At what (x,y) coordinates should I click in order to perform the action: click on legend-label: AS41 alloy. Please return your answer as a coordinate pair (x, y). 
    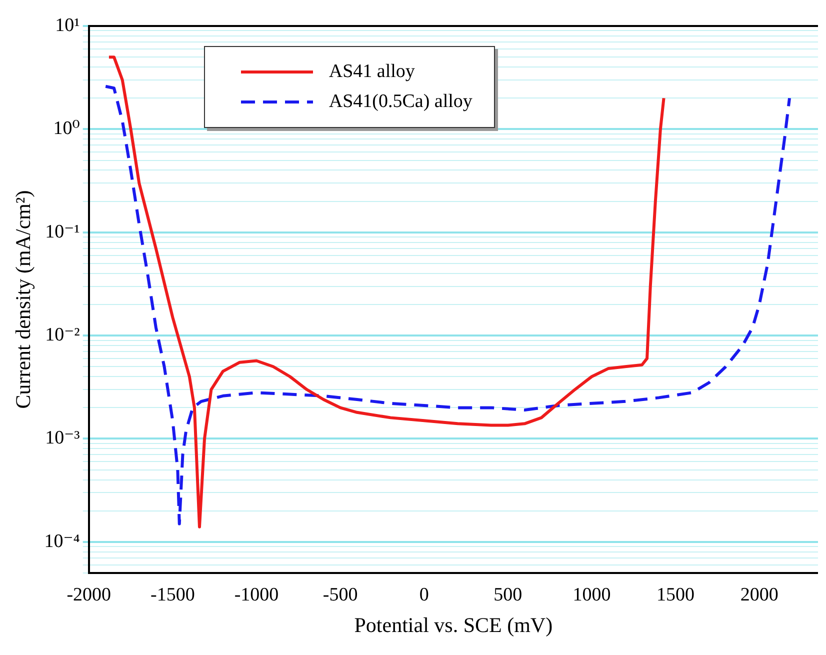
    Looking at the image, I should click on (371, 72).